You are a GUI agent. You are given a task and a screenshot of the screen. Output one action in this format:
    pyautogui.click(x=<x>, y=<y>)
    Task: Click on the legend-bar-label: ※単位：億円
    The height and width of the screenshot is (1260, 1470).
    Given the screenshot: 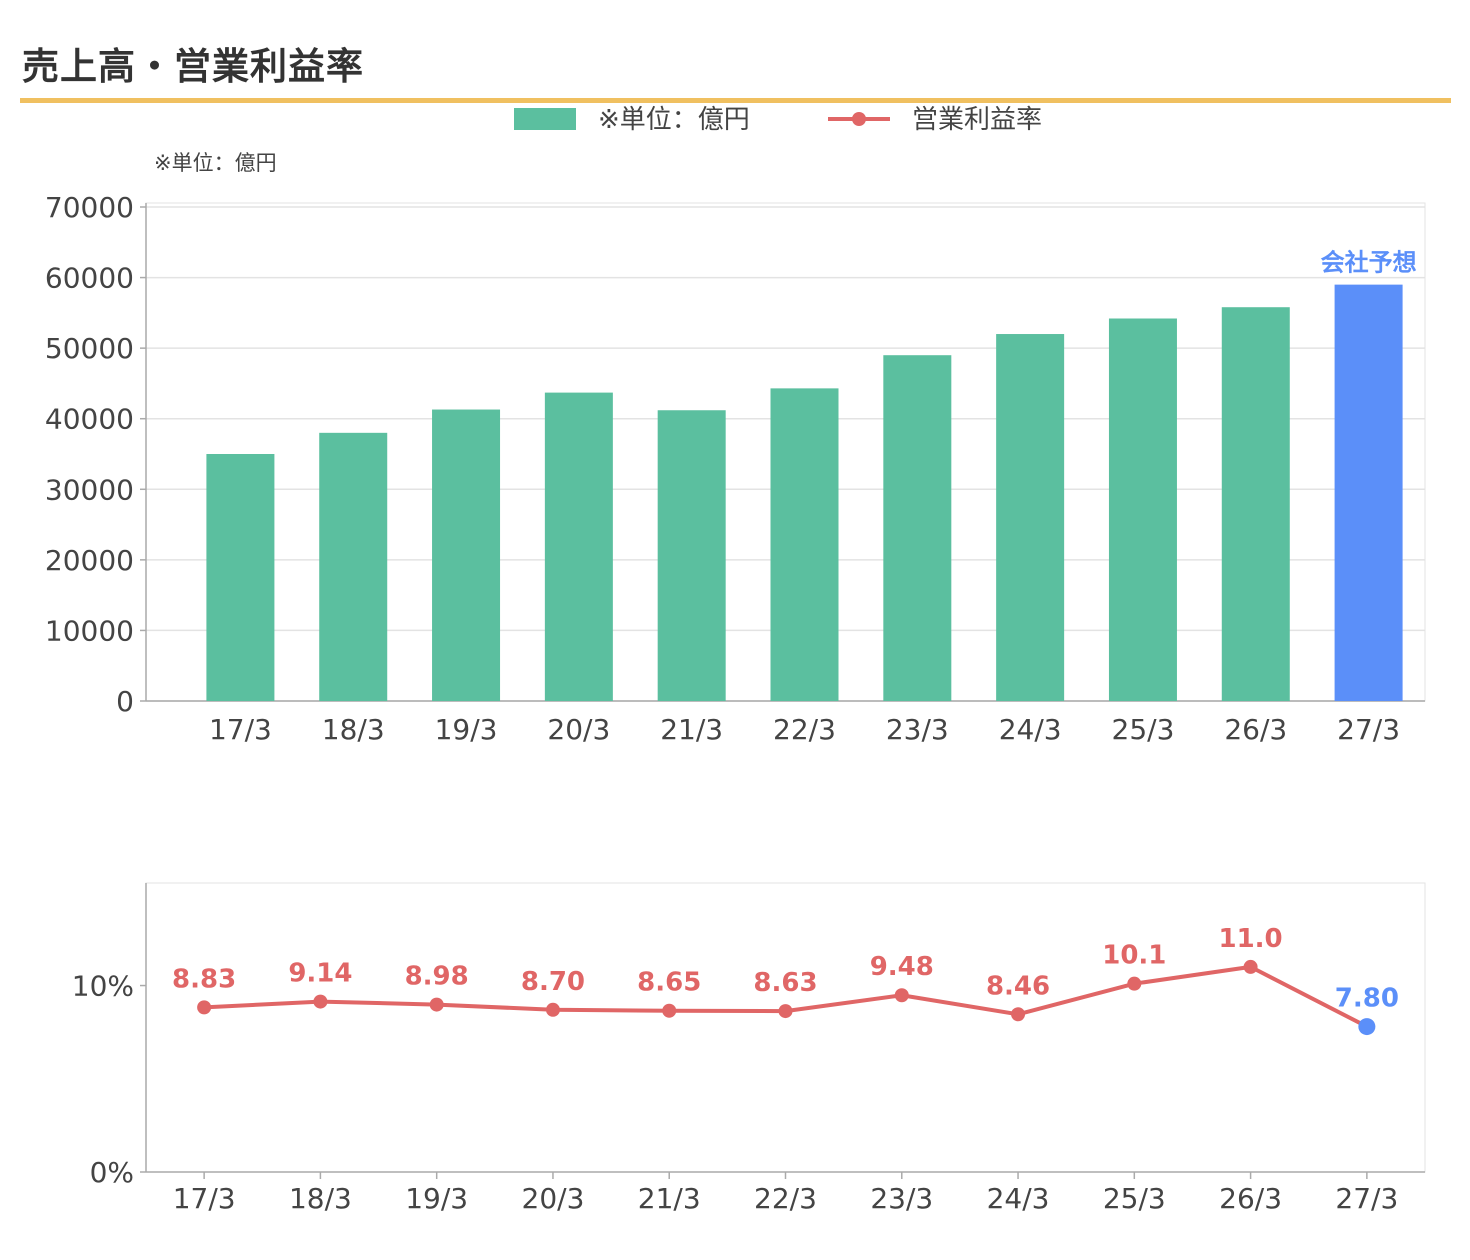 What is the action you would take?
    pyautogui.click(x=674, y=120)
    